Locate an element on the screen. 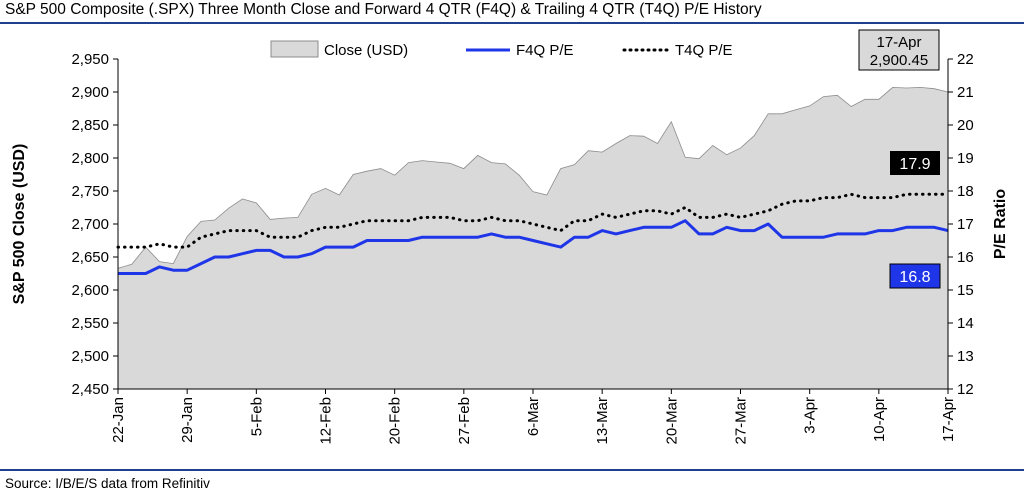 The image size is (1024, 497). f4q-value-text: 16.8 is located at coordinates (914, 277).